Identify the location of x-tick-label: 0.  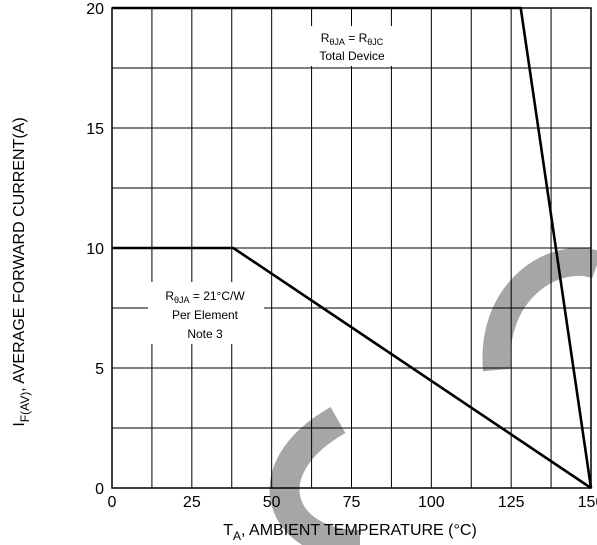
(112, 502).